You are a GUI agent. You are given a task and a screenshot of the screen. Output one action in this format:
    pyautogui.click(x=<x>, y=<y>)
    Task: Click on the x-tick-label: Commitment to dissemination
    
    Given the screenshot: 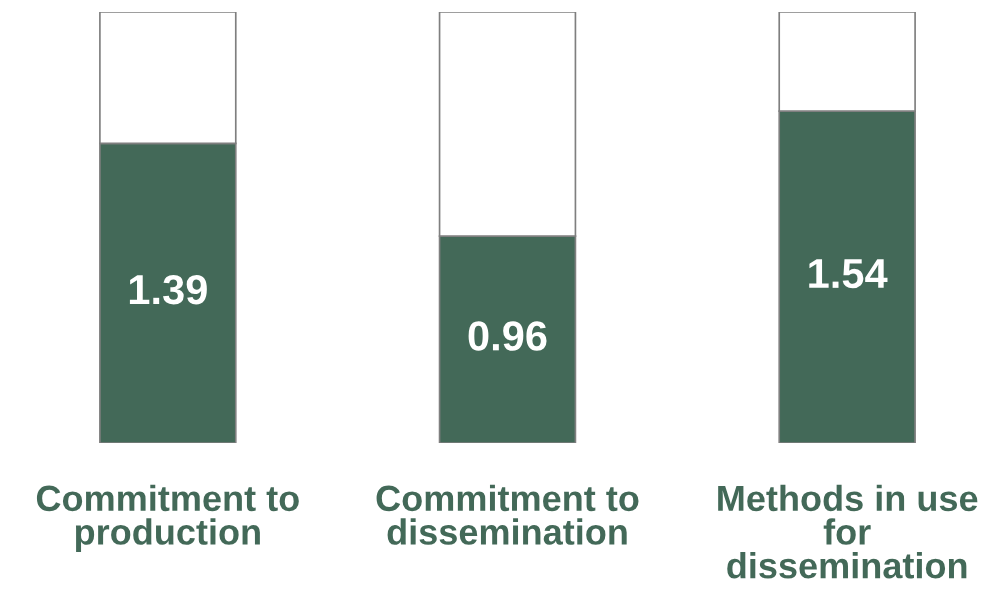 What is the action you would take?
    pyautogui.click(x=507, y=514)
    